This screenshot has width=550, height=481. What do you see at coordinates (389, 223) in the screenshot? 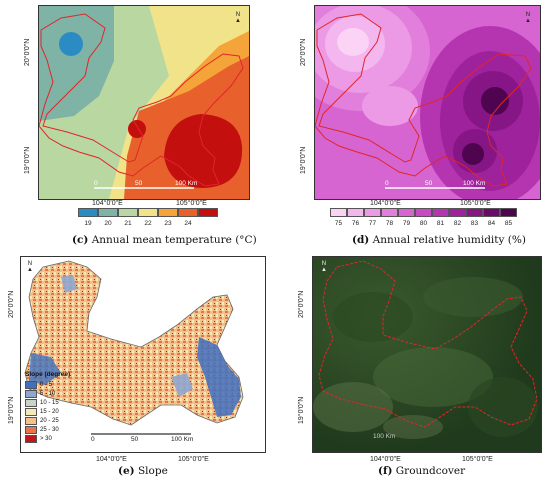
I see `humidity-legend-label: 78` at bounding box center [389, 223].